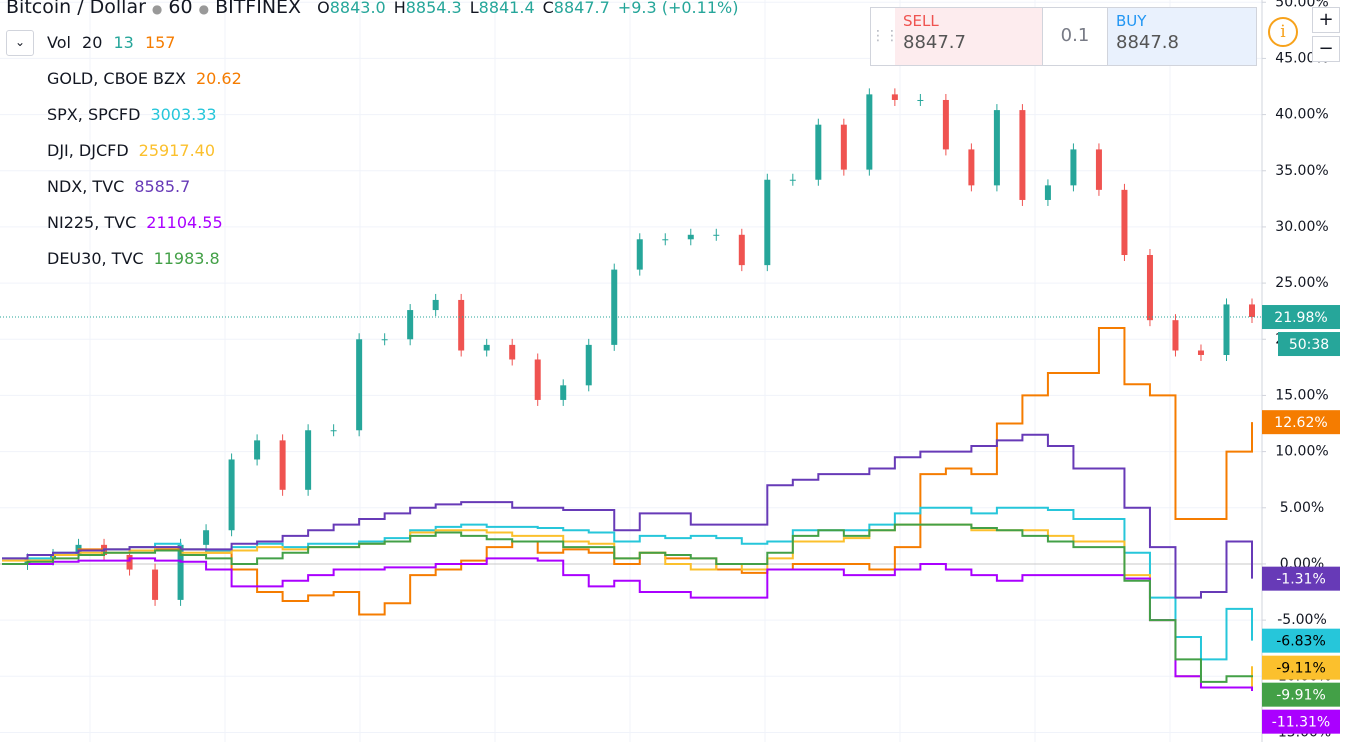 The height and width of the screenshot is (742, 1352). Describe the element at coordinates (1301, 5) in the screenshot. I see `y-tick-label: 50.00%` at that location.